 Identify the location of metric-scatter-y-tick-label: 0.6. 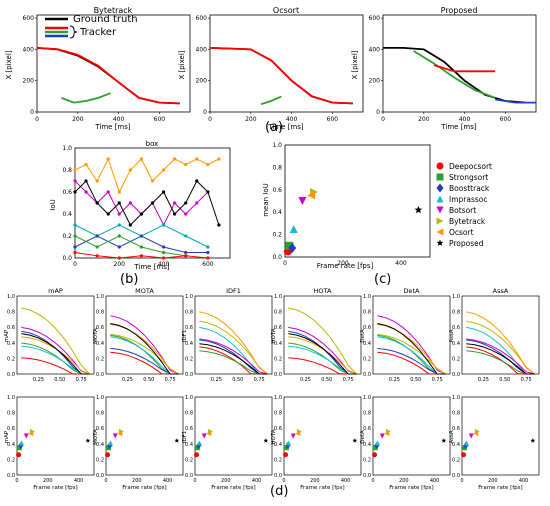
(100, 429).